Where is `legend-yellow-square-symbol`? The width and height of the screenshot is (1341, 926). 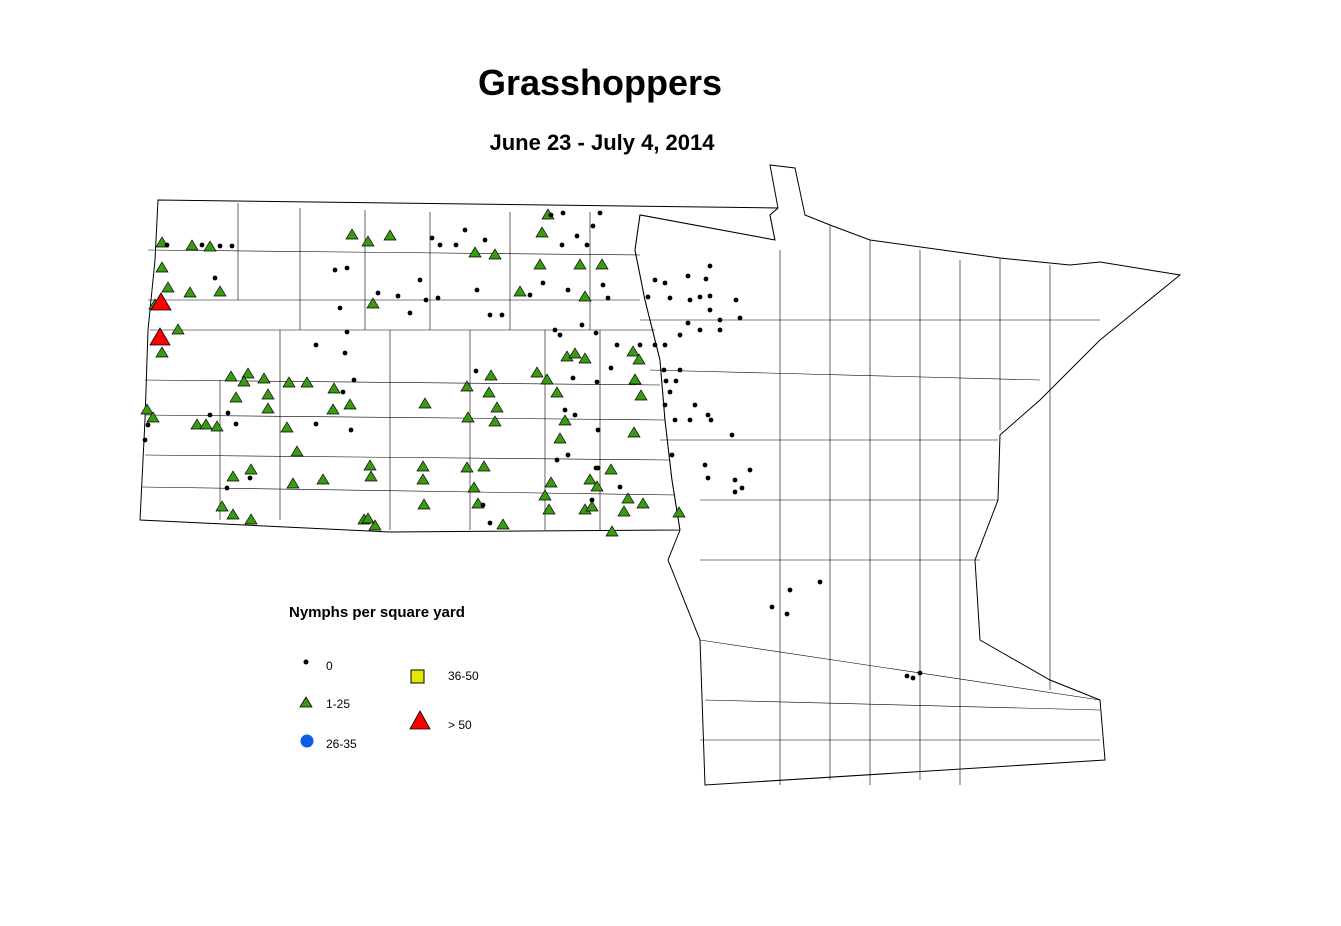 legend-yellow-square-symbol is located at coordinates (417, 676).